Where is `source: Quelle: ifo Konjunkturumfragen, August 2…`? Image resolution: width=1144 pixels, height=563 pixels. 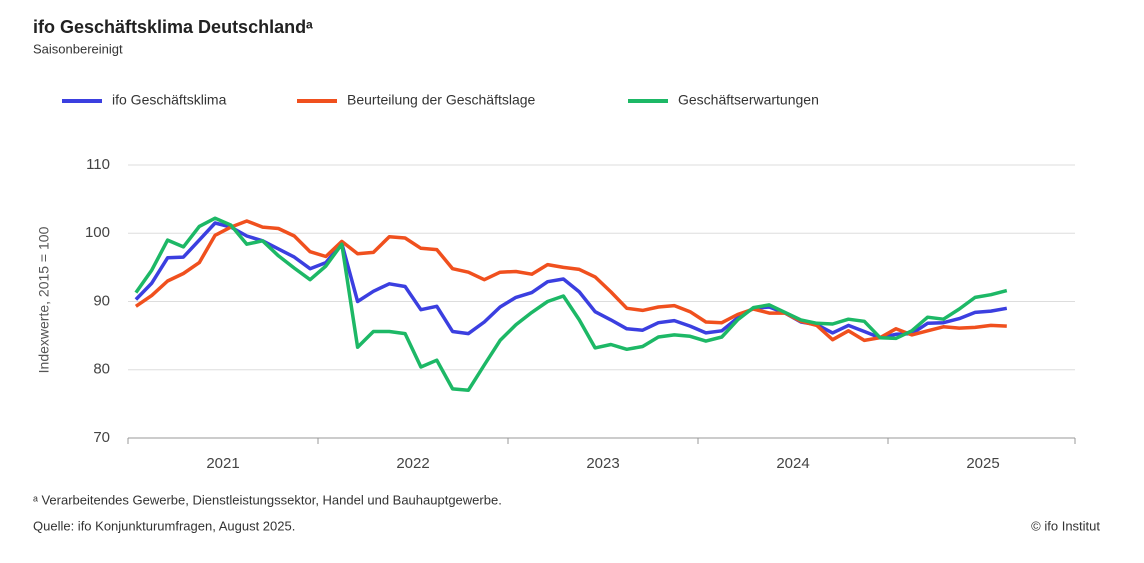 source: Quelle: ifo Konjunkturumfragen, August 2… is located at coordinates (164, 525).